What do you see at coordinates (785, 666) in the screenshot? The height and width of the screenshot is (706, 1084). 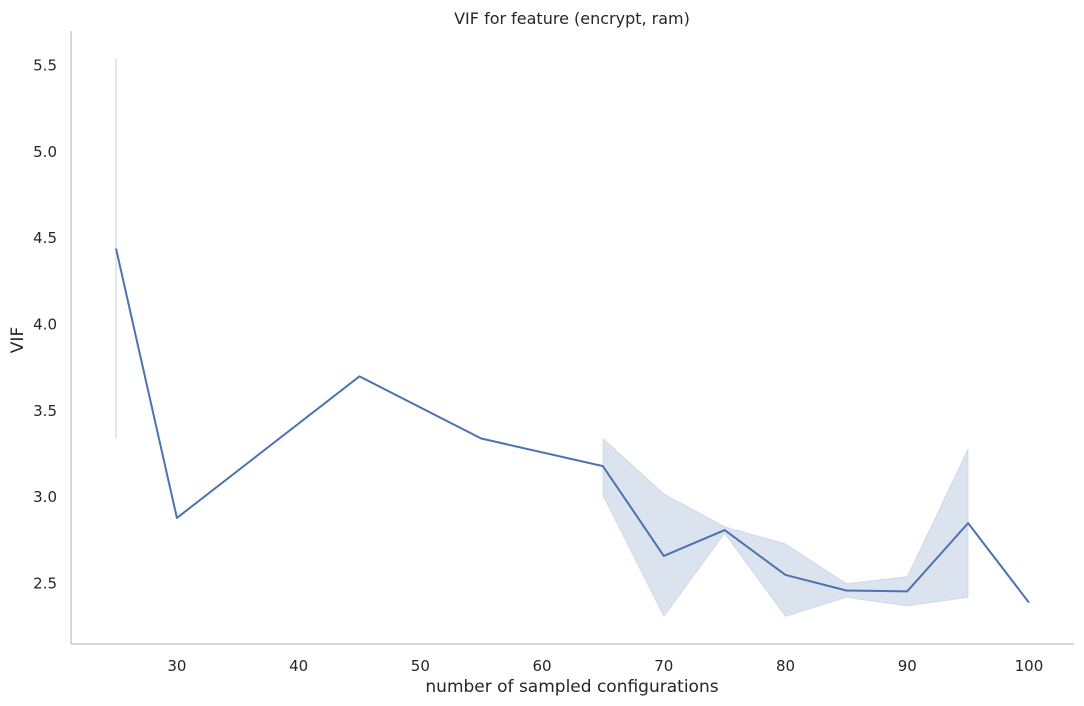 I see `x-tick-label: 80` at bounding box center [785, 666].